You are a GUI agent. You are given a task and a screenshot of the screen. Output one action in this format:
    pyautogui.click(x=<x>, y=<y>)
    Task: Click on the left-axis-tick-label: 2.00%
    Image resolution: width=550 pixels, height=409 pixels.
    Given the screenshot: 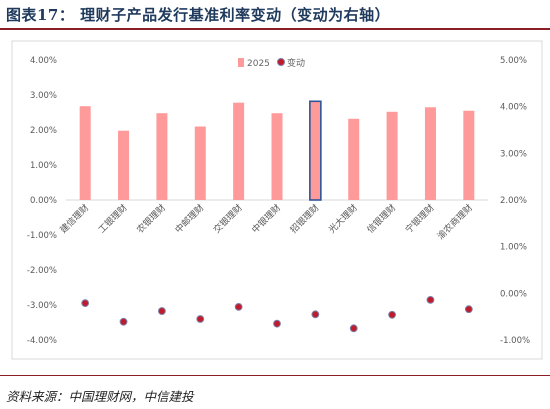 What is the action you would take?
    pyautogui.click(x=43, y=131)
    